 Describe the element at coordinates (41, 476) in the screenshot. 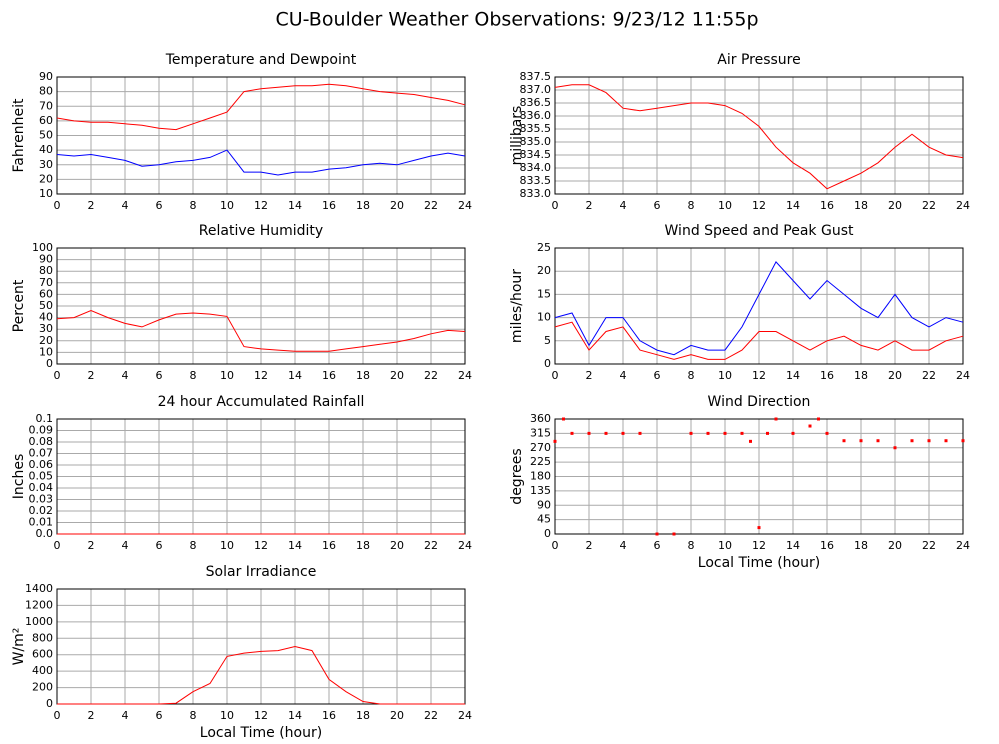

I see `y-tick-label: 0.05` at that location.